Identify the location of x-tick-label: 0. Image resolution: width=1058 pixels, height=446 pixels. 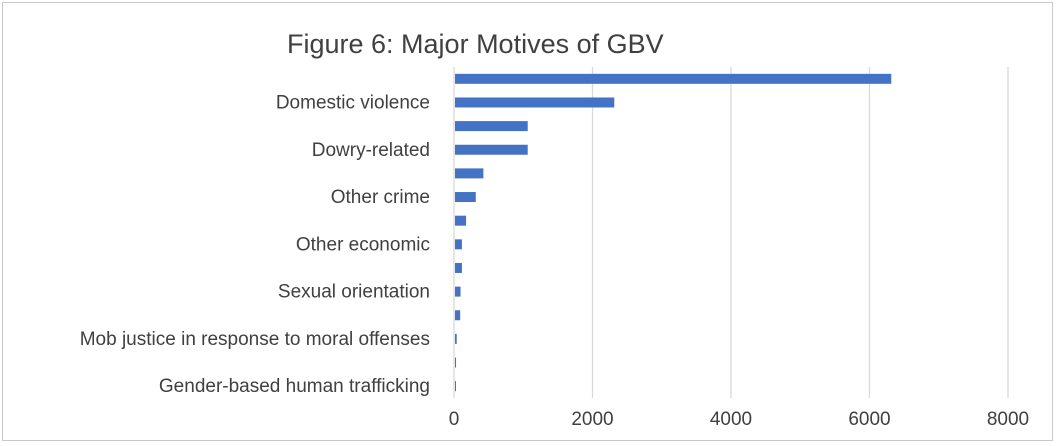
(454, 419).